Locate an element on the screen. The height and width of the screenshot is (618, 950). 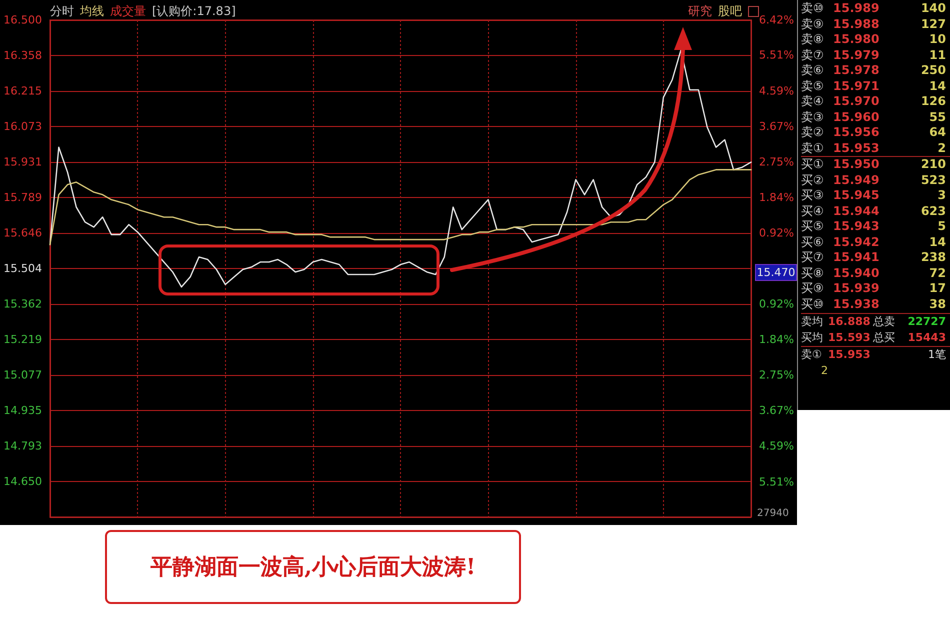
category-label: 买⑧ is located at coordinates (813, 273).